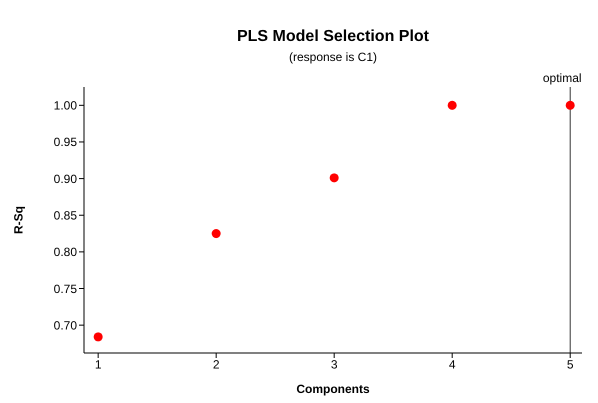 This screenshot has height=403, width=598. I want to click on y-tick-label: 0.80, so click(66, 252).